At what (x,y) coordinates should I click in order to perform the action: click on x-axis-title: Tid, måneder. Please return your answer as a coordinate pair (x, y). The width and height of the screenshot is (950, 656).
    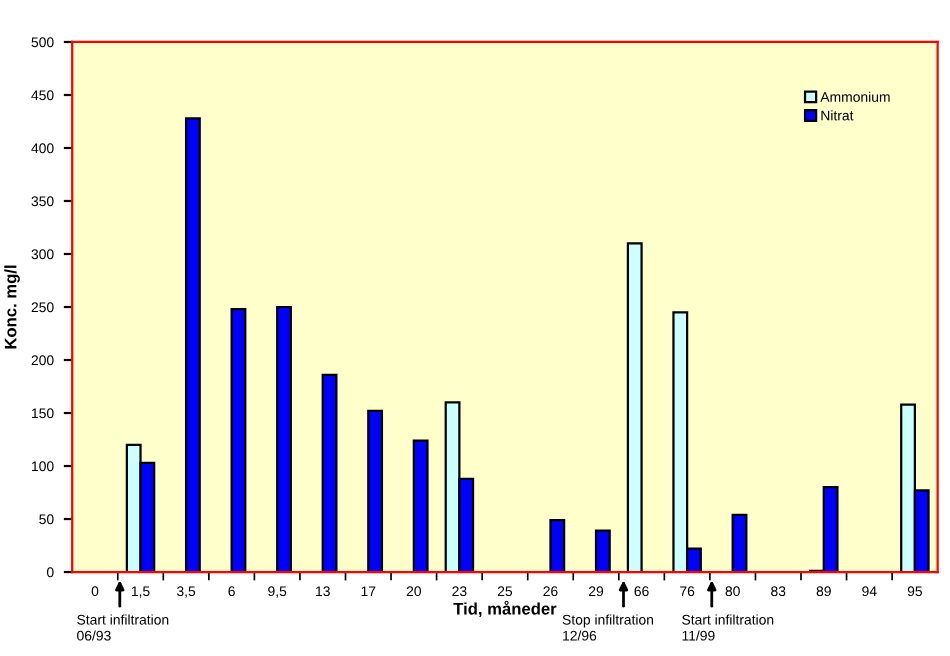
    Looking at the image, I should click on (505, 609).